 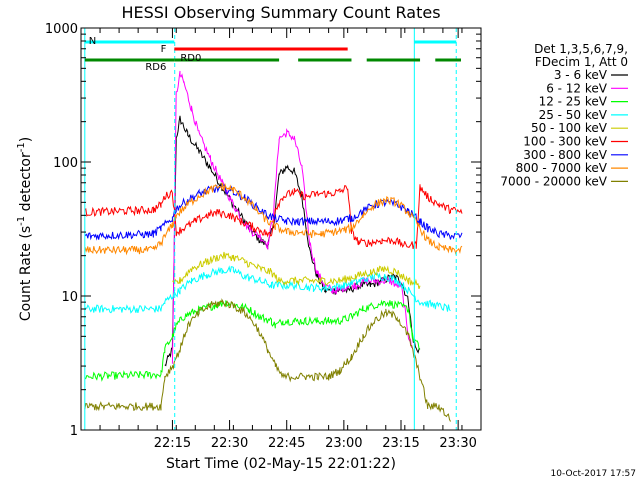 I want to click on x-tick-label: 23:00, so click(x=343, y=443).